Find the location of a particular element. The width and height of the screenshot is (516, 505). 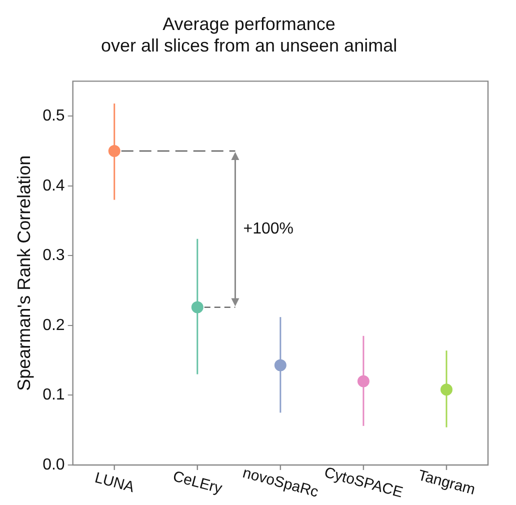

y-tick-label: 0.3 is located at coordinates (53, 255).